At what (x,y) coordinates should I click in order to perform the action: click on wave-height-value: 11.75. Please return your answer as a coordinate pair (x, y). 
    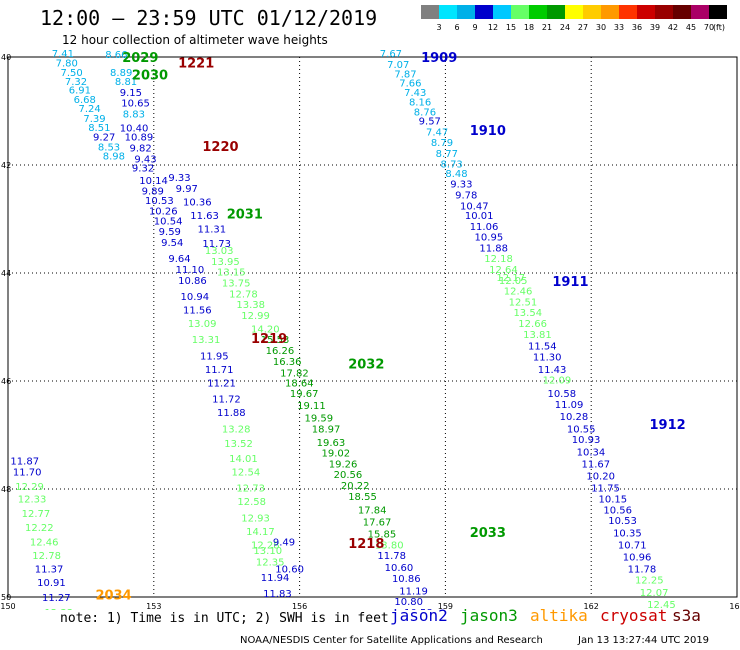
    Looking at the image, I should click on (605, 489).